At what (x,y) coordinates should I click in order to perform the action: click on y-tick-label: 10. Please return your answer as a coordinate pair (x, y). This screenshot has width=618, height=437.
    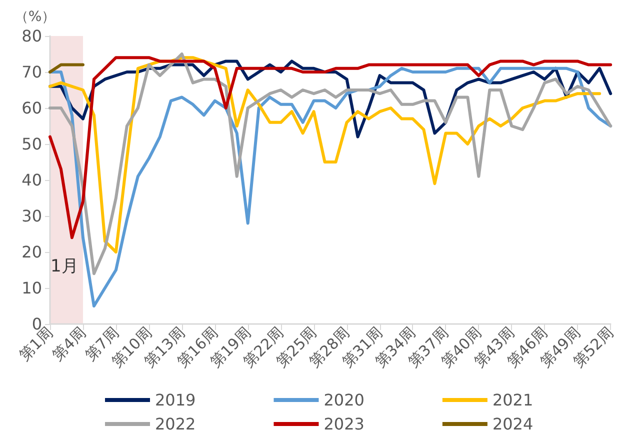
    Looking at the image, I should click on (32, 288).